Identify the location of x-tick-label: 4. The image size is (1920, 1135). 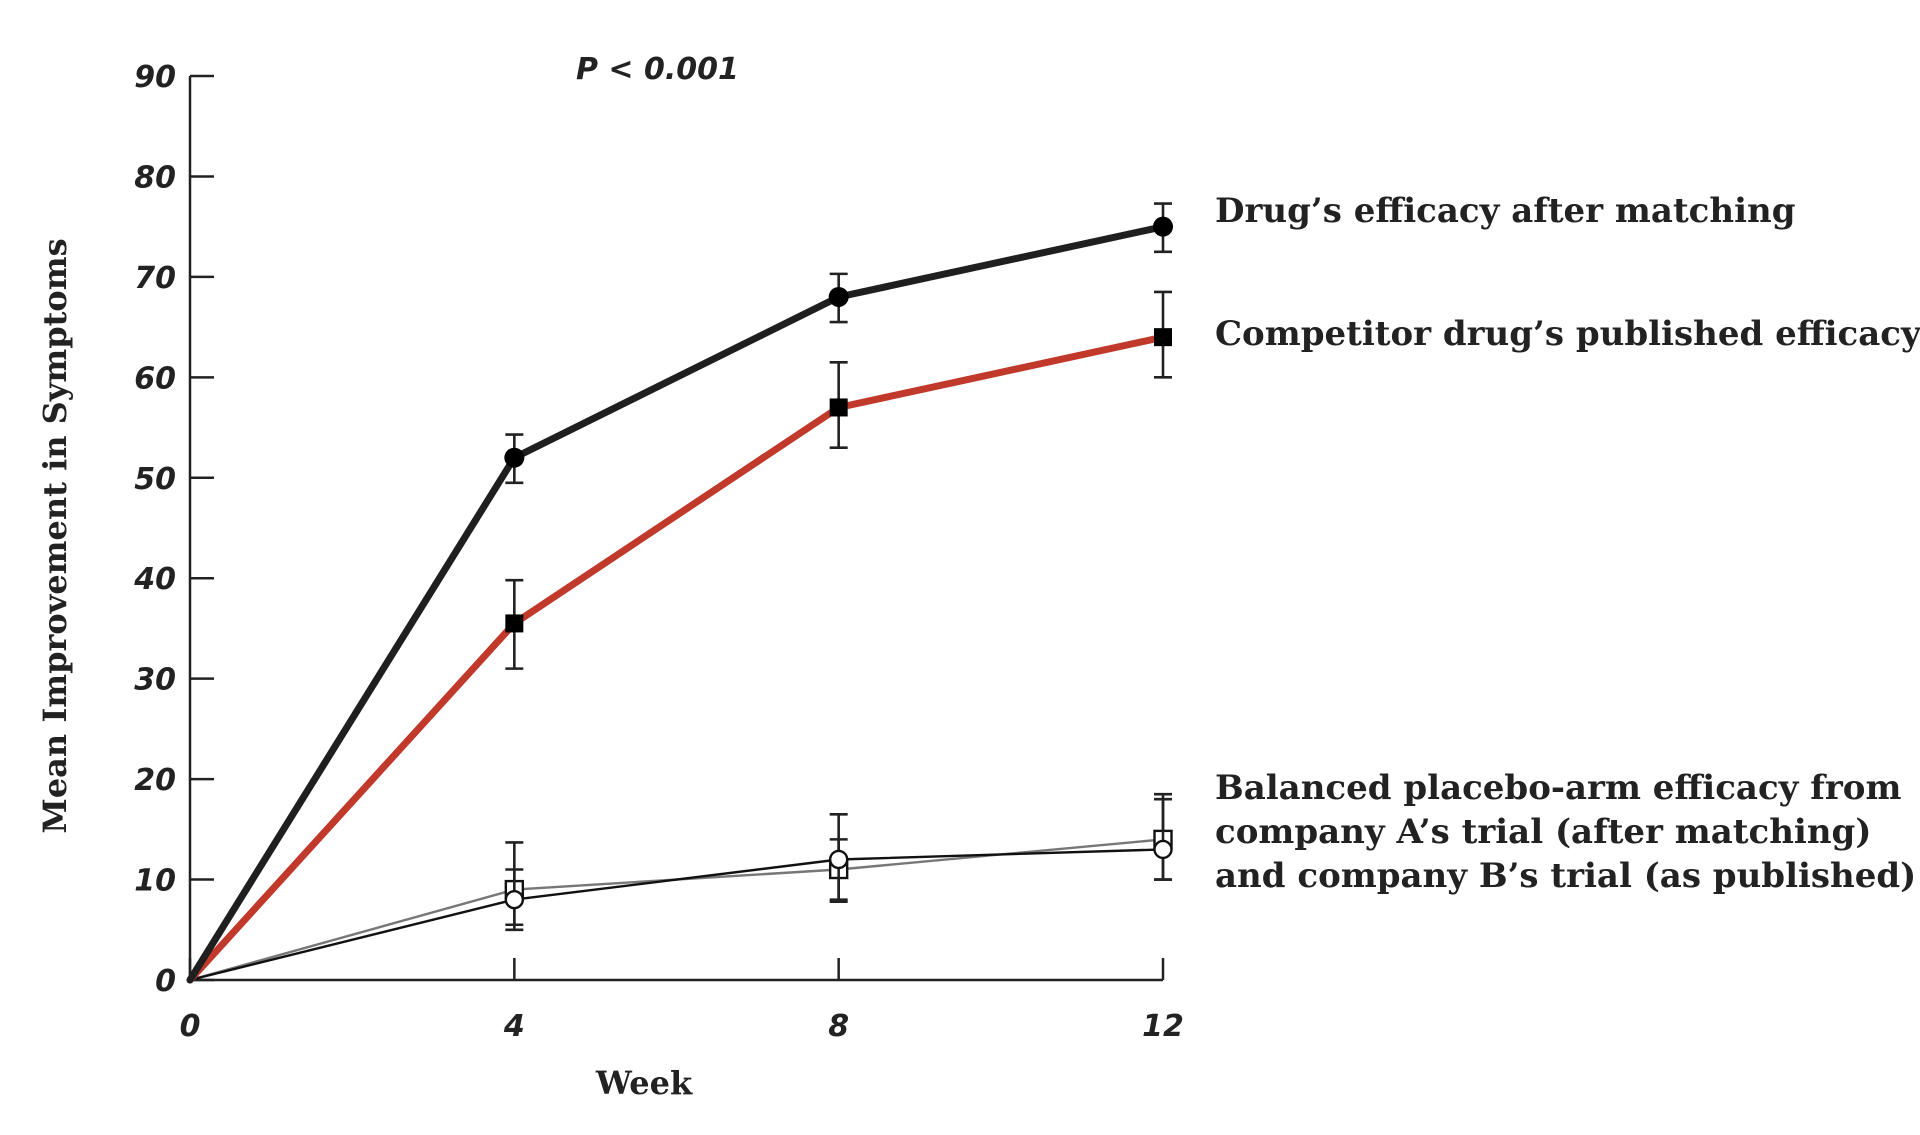
(514, 1026).